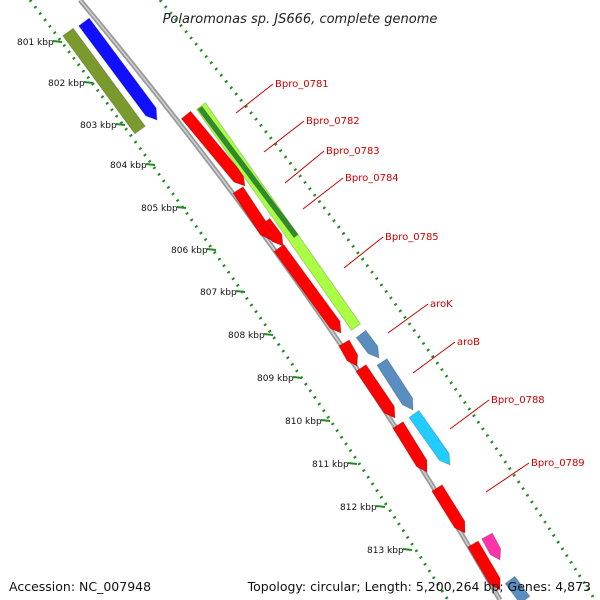 This screenshot has height=600, width=600. Describe the element at coordinates (189, 251) in the screenshot. I see `kbp-label: 806 kbp` at that location.